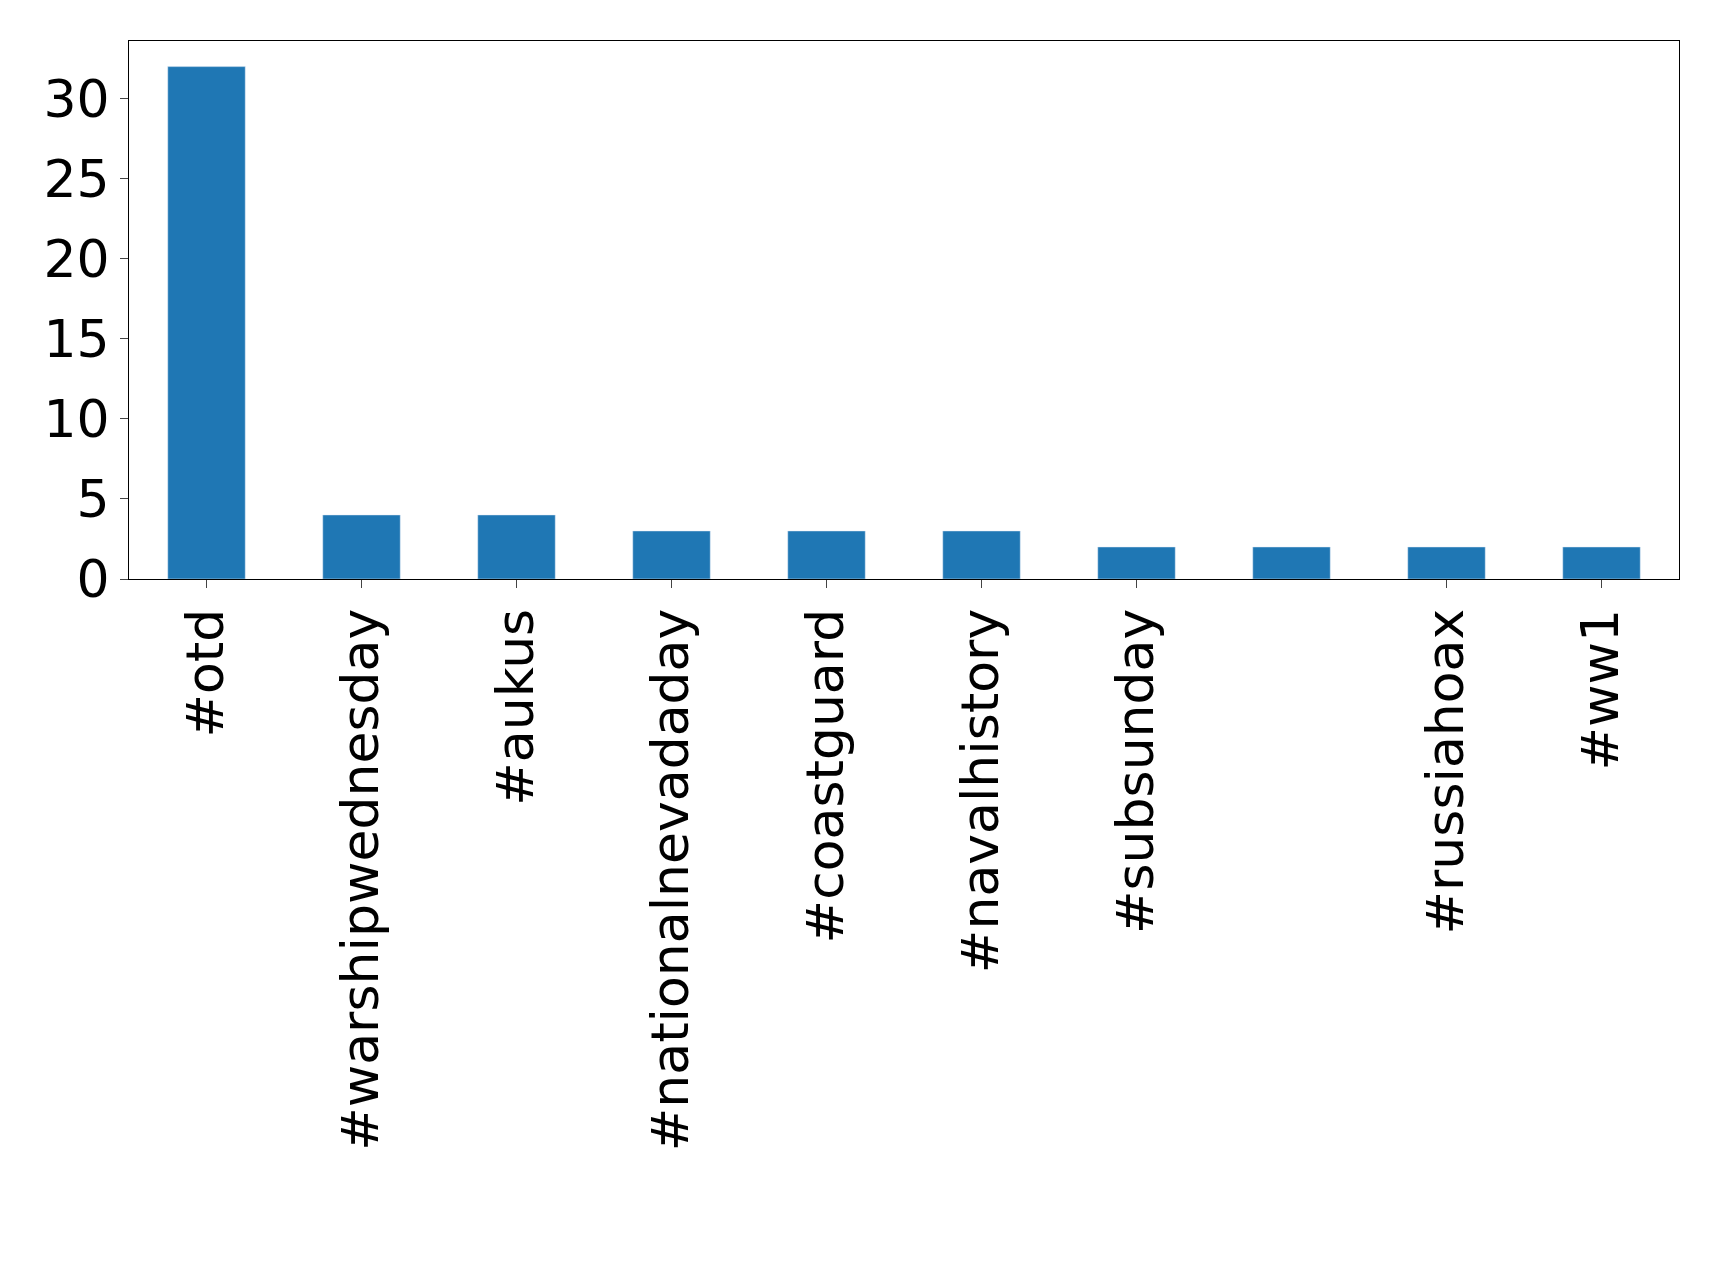 Image resolution: width=1719 pixels, height=1280 pixels. Describe the element at coordinates (360, 879) in the screenshot. I see `x-tick-label: #warshipwednesday` at that location.